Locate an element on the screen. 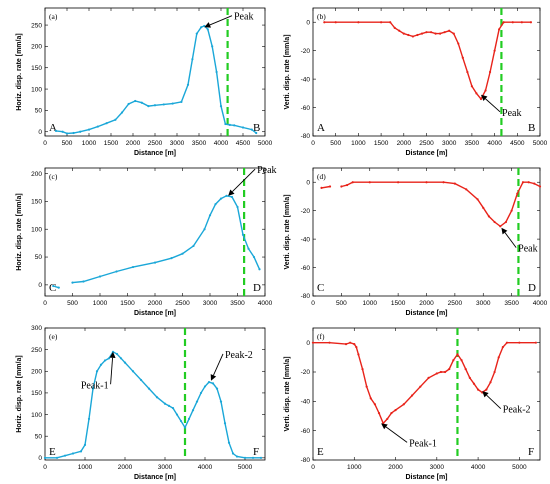  annotation-label: Peak-2 is located at coordinates (239, 355).